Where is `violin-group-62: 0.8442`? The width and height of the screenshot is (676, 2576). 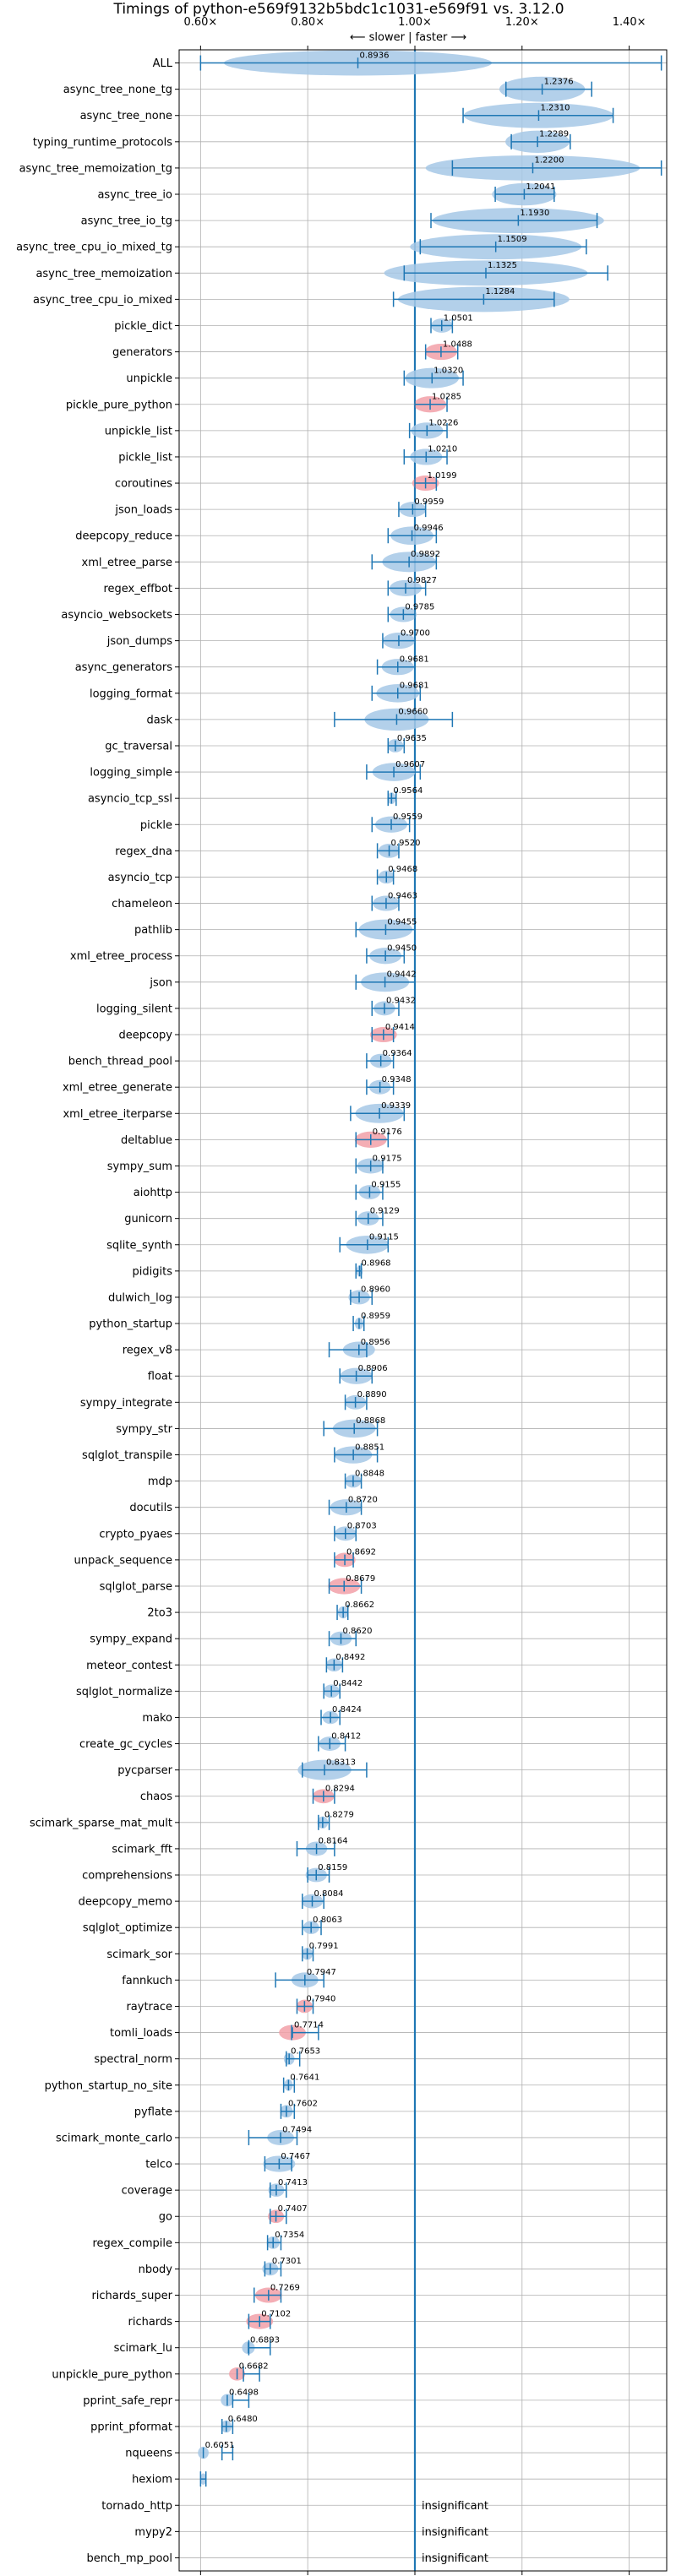
violin-group-62: 0.8442 is located at coordinates (343, 1689).